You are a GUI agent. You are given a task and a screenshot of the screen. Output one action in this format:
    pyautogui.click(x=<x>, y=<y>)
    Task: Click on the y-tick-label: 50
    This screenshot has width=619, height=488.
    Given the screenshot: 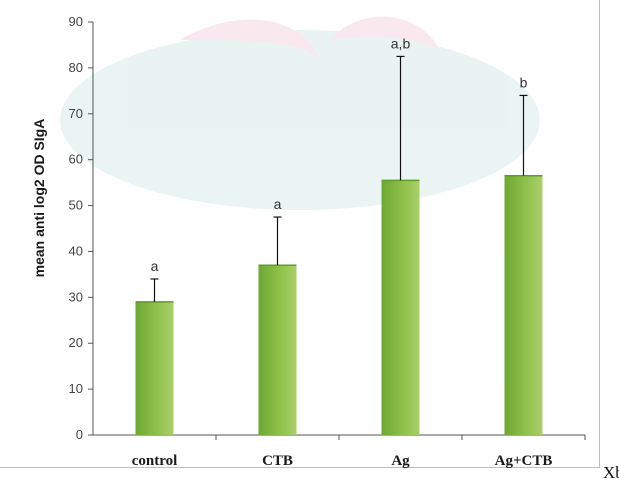 What is the action you would take?
    pyautogui.click(x=76, y=205)
    